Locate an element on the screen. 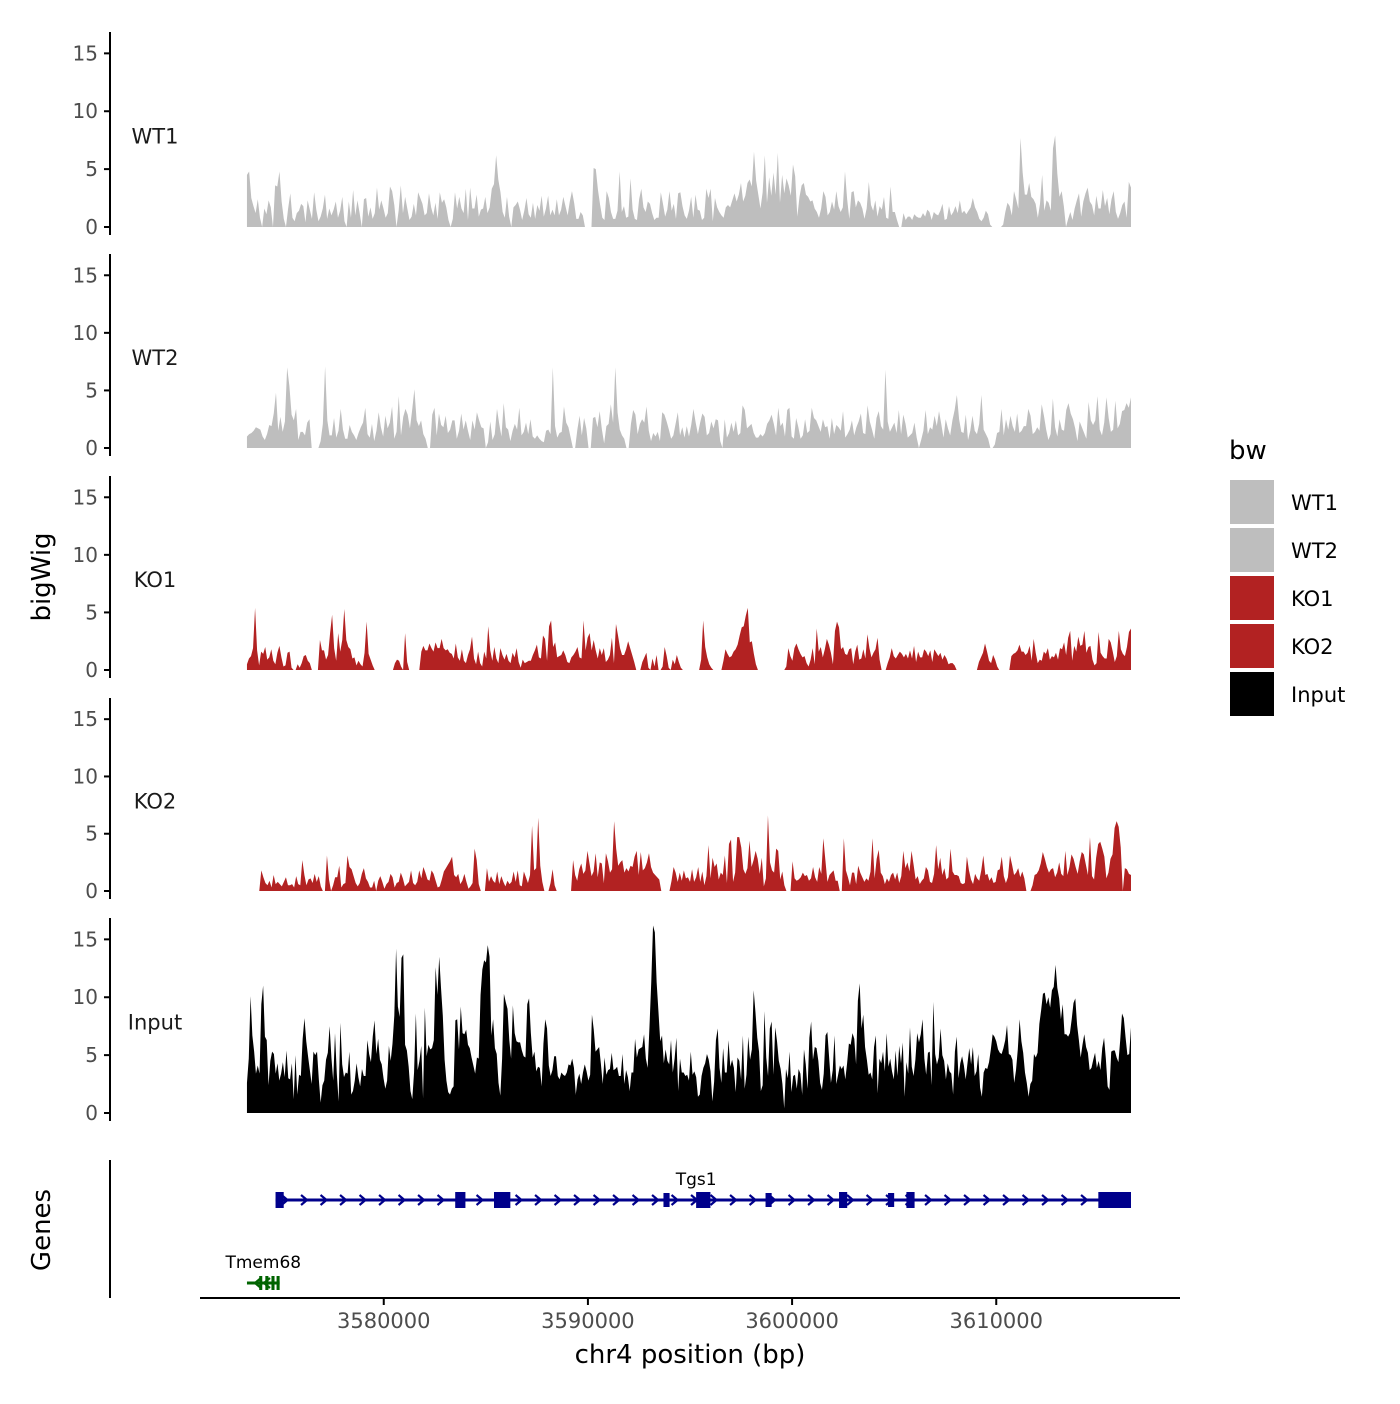  legend-title: bw is located at coordinates (1248, 451).